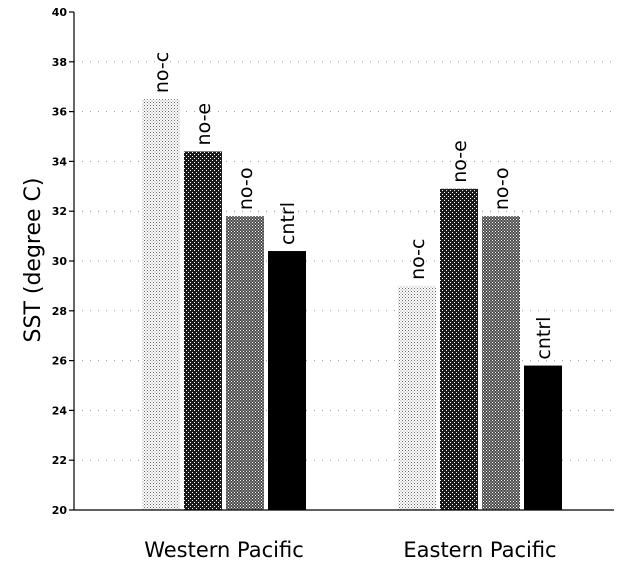 Image resolution: width=624 pixels, height=573 pixels. What do you see at coordinates (59, 311) in the screenshot?
I see `y-tick-label: 28` at bounding box center [59, 311].